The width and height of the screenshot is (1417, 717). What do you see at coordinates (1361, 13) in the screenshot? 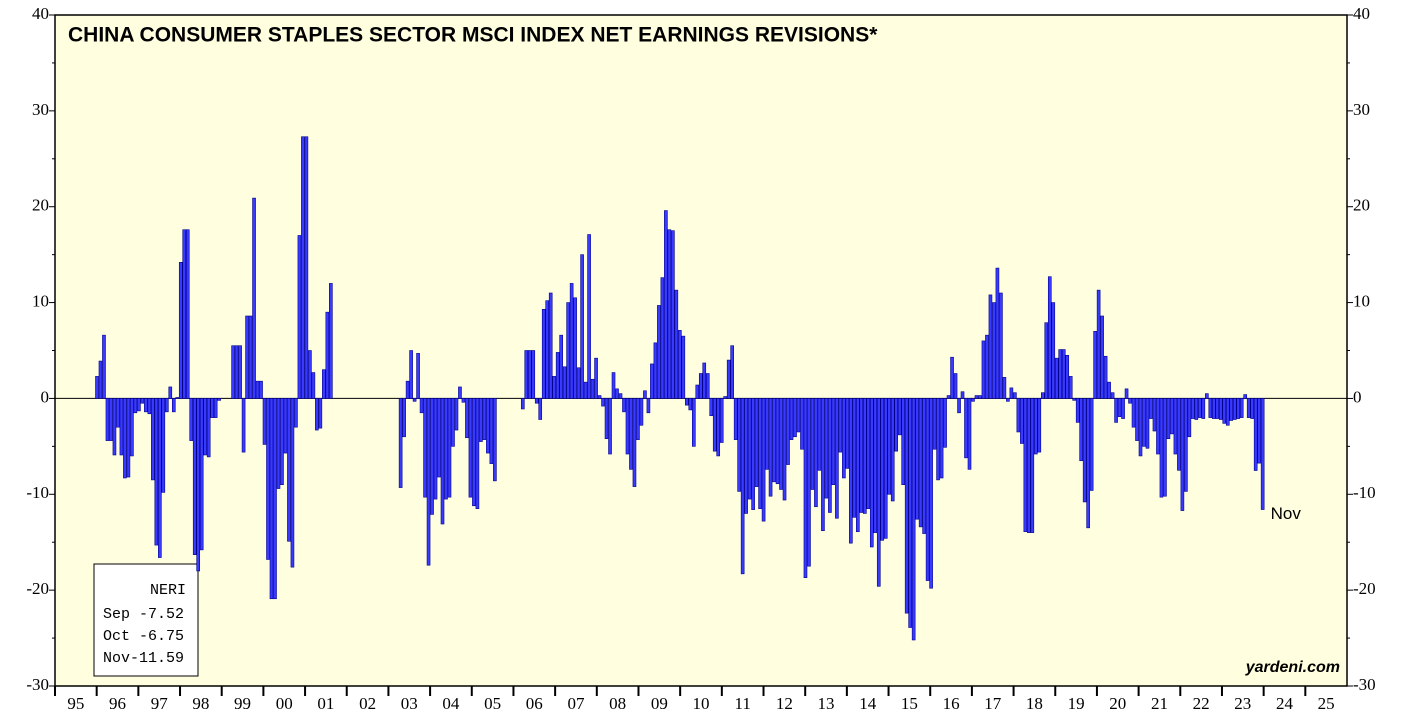
I see `y2-tick-label: 40` at bounding box center [1361, 13].